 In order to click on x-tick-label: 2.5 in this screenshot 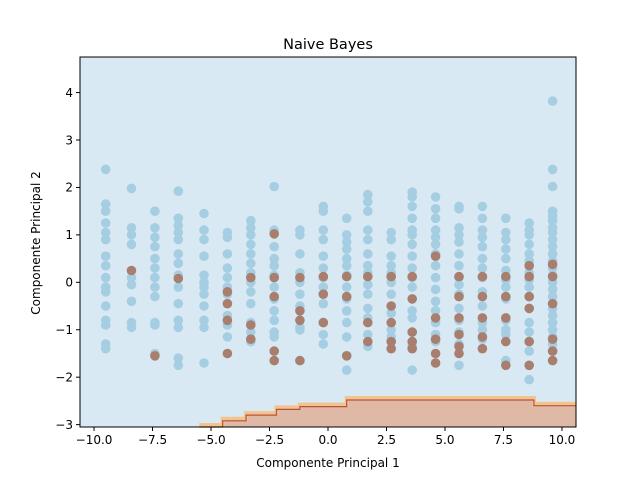, I will do `click(386, 440)`.